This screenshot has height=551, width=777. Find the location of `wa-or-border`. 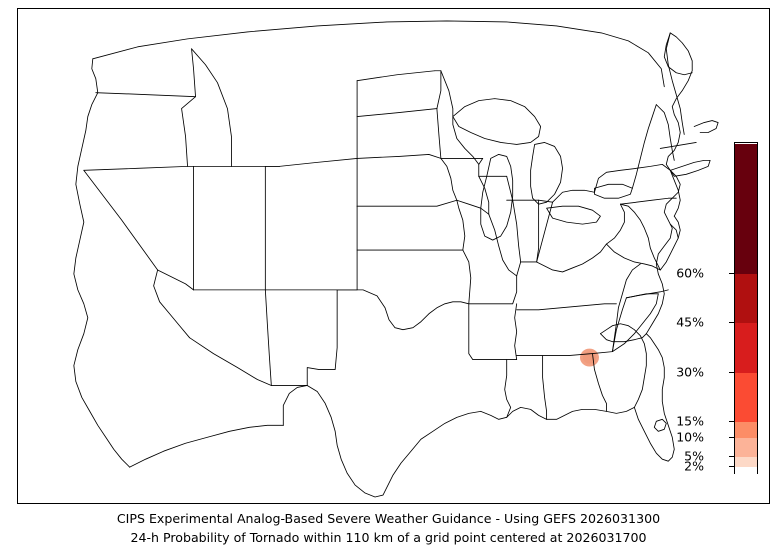

wa-or-border is located at coordinates (145, 95).